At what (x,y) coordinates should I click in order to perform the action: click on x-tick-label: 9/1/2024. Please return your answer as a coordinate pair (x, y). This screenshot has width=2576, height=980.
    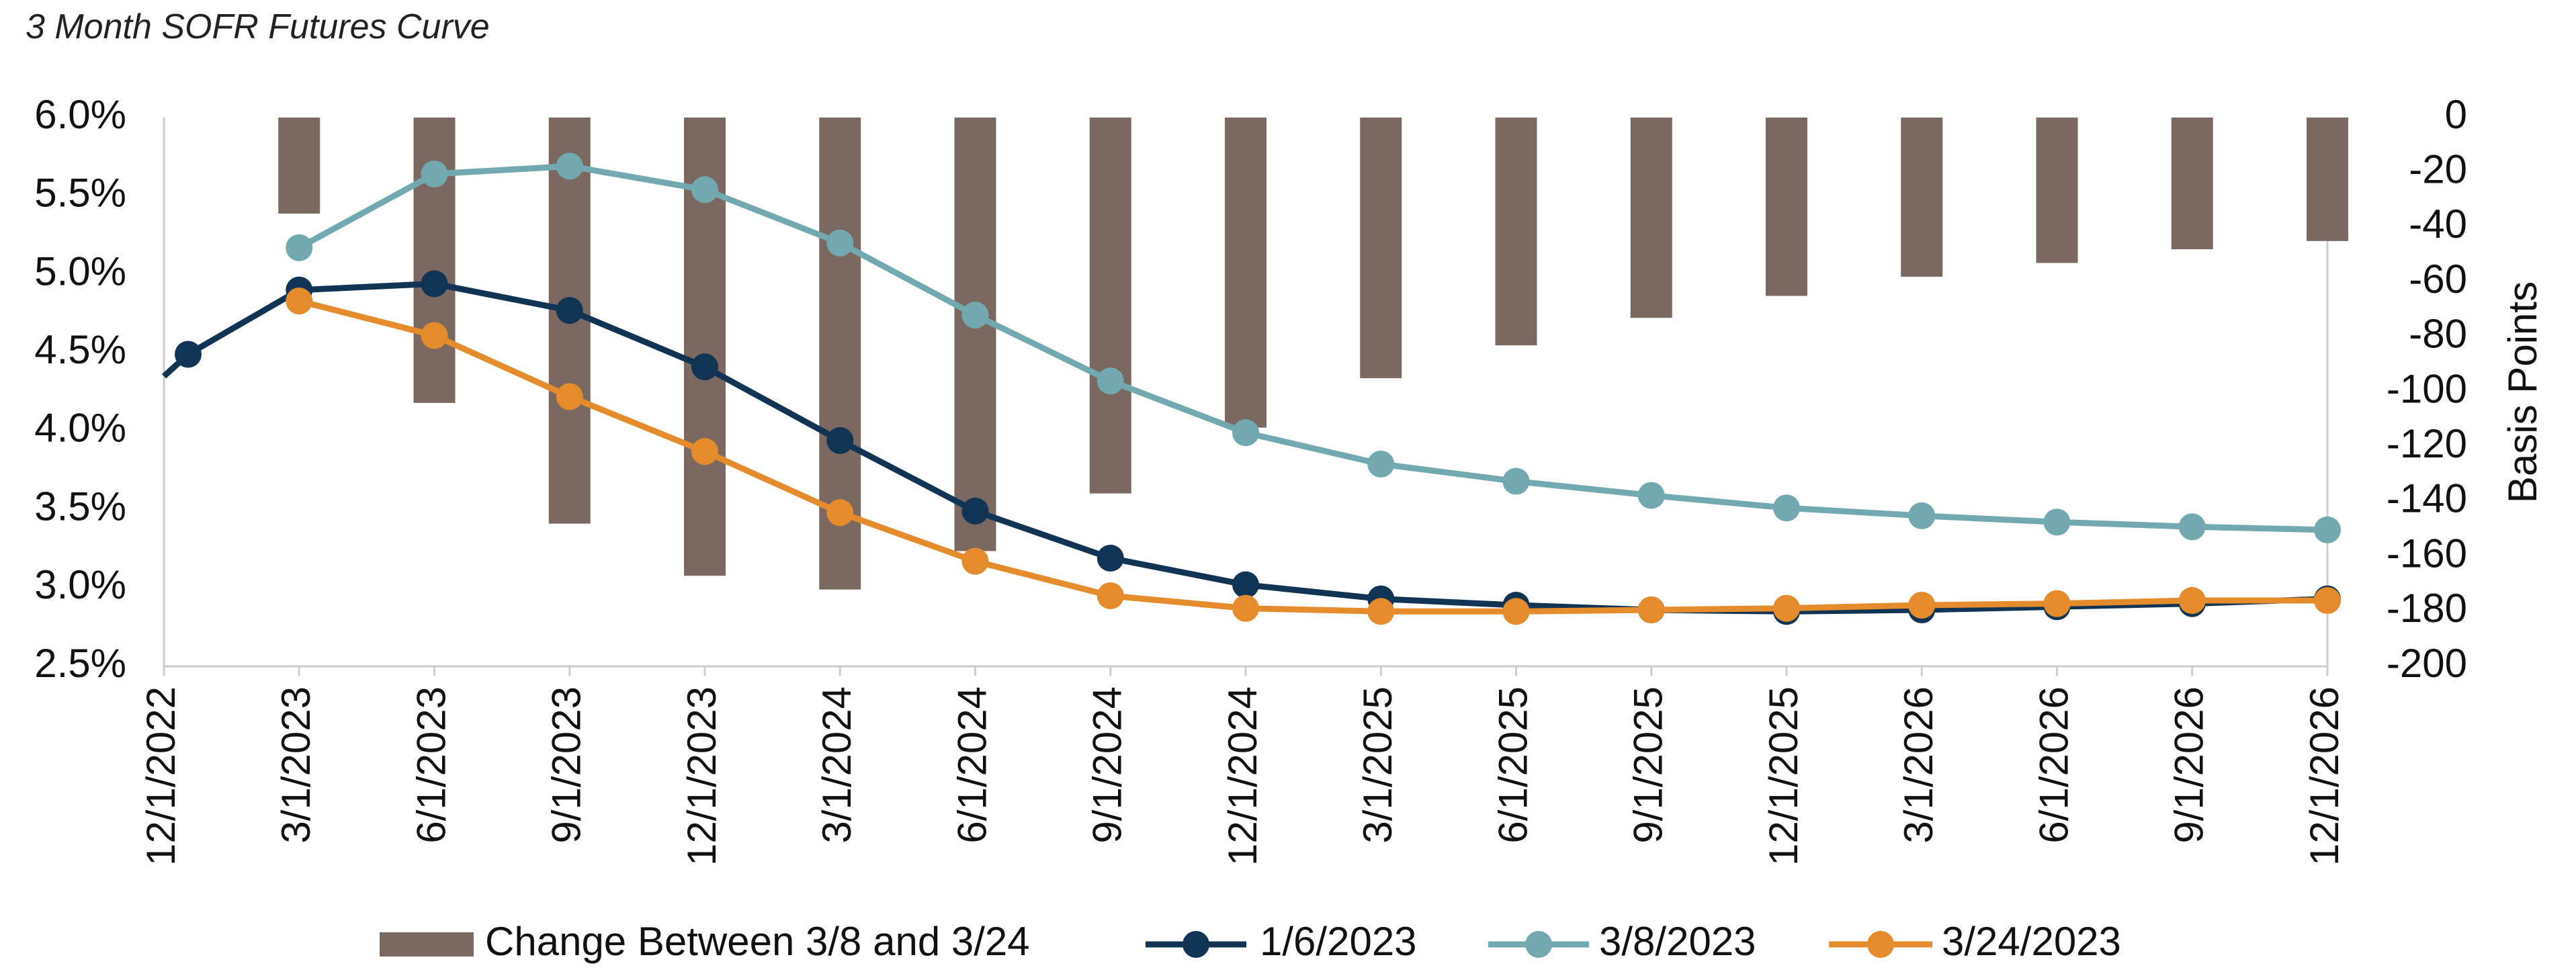
    Looking at the image, I should click on (1107, 765).